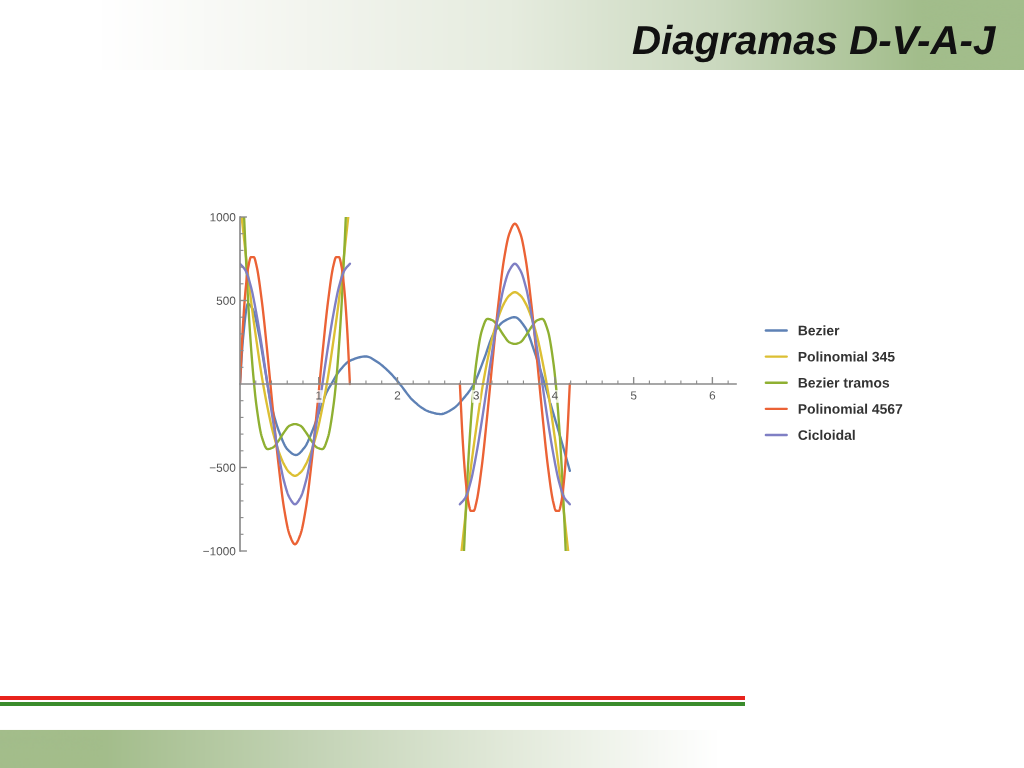 This screenshot has height=768, width=1024. What do you see at coordinates (819, 330) in the screenshot?
I see `legend-label: Bezier` at bounding box center [819, 330].